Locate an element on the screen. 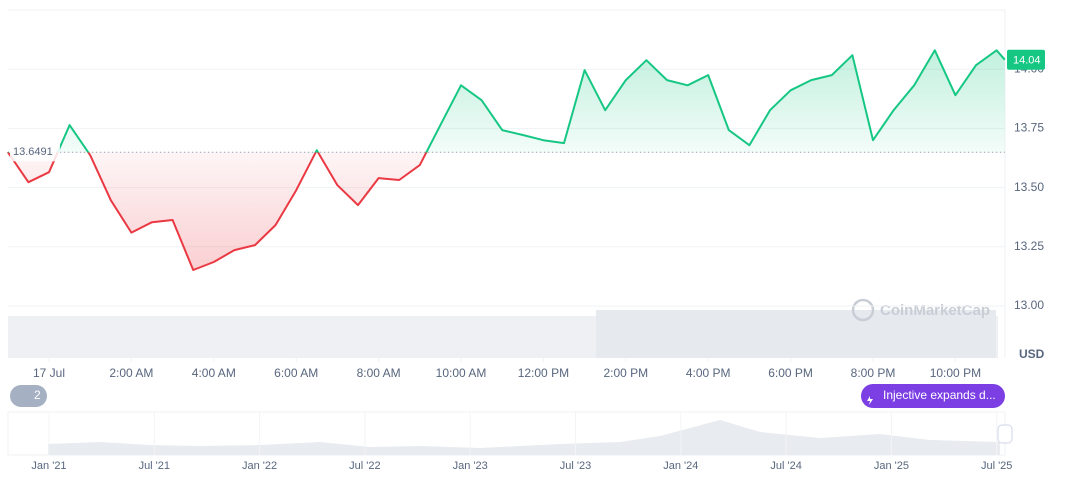  x-tick-label: 8:00 PM is located at coordinates (873, 373).